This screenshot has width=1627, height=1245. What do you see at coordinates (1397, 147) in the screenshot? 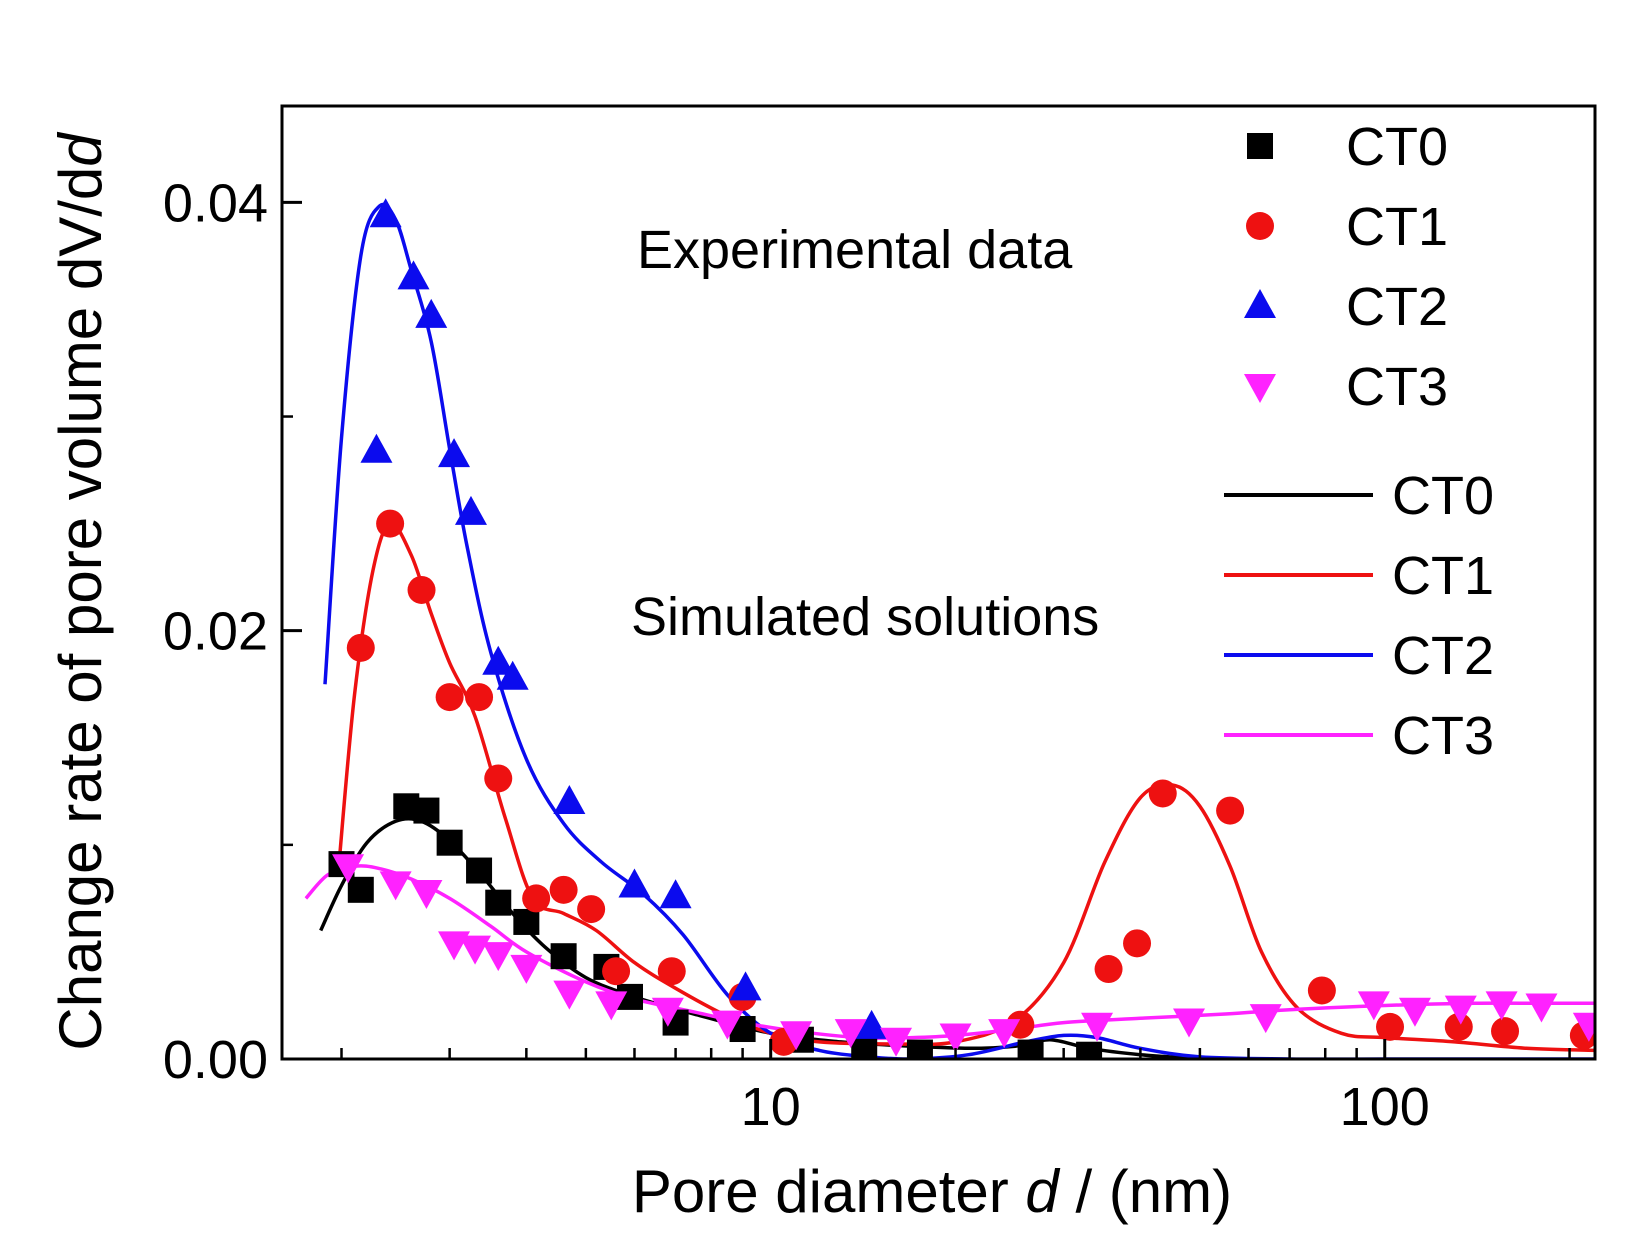
I see `legend-label-exp-ct0: CT0` at bounding box center [1397, 147].